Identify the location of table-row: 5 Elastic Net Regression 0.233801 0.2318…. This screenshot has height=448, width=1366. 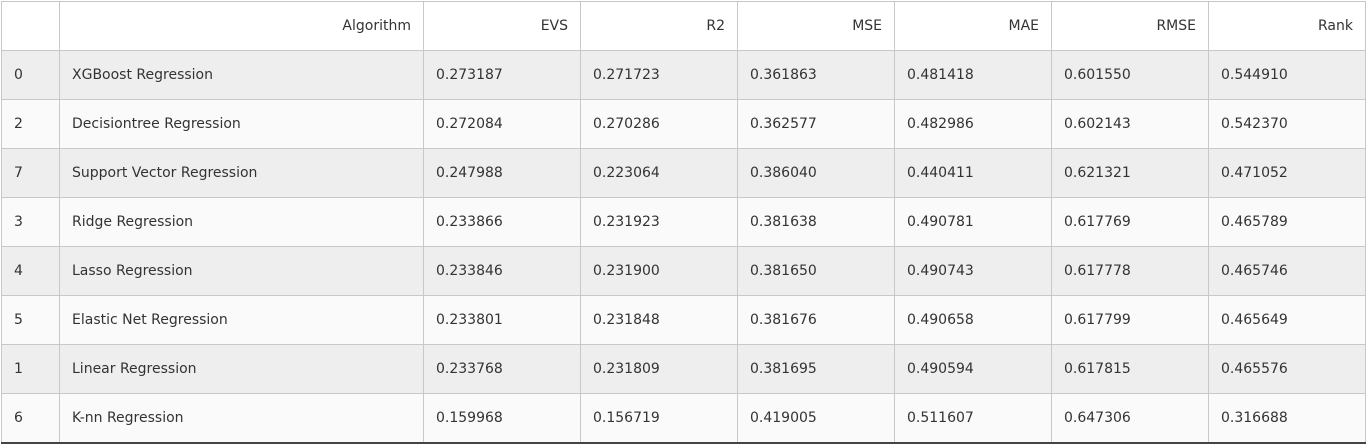
(683, 320).